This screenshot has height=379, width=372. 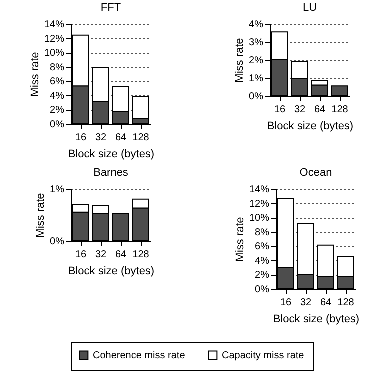 I want to click on chart-title: FFT, so click(x=111, y=8).